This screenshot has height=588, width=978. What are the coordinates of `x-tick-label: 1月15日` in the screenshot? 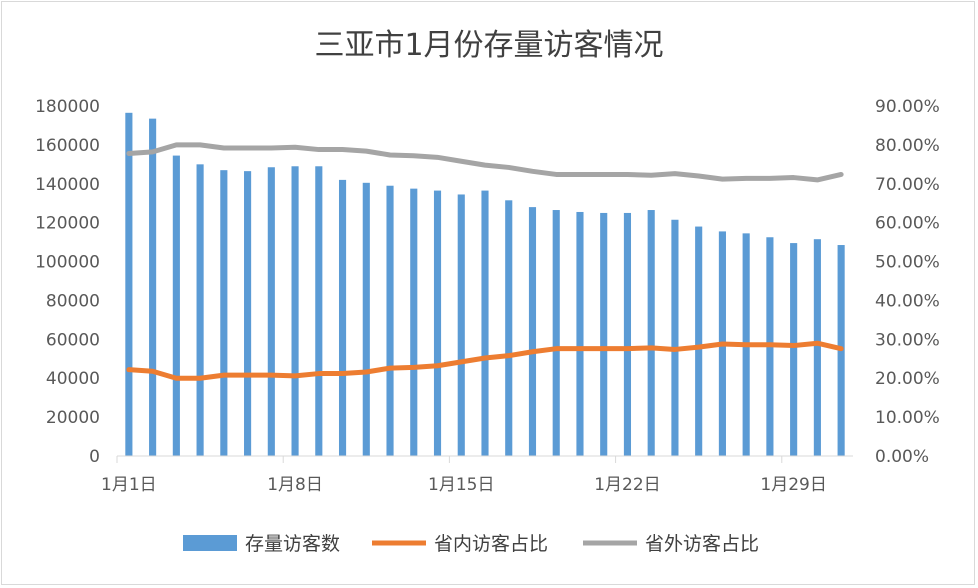 It's located at (461, 485).